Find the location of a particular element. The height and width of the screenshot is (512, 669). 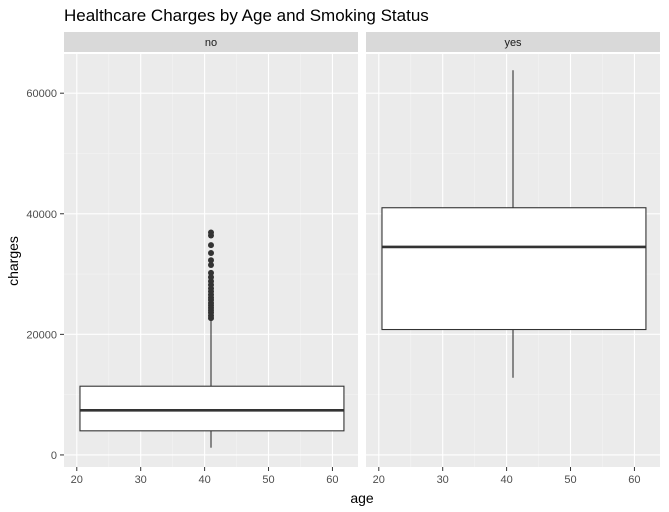

y-axis-title: charges is located at coordinates (13, 261).